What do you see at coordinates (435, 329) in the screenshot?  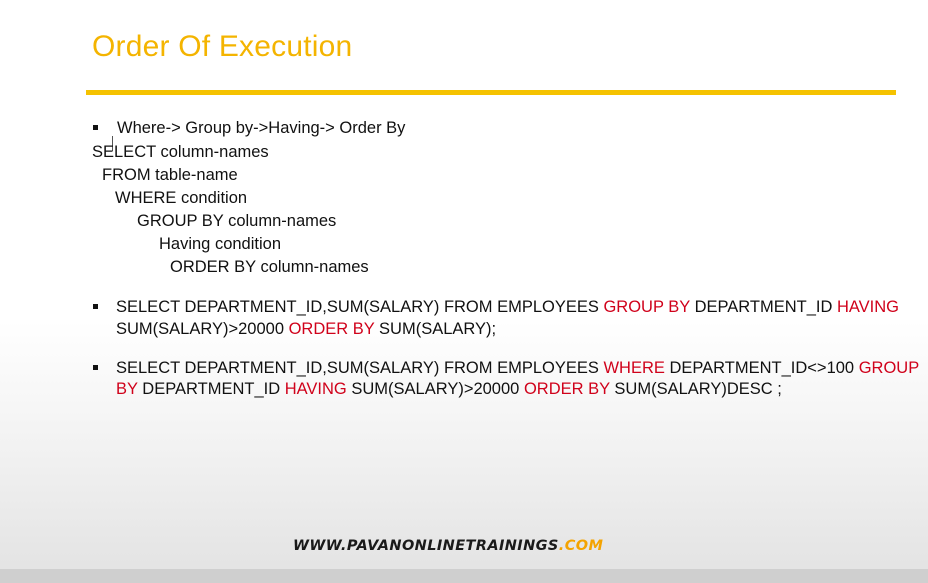 I see `query1-text: SUM(SALARY);` at bounding box center [435, 329].